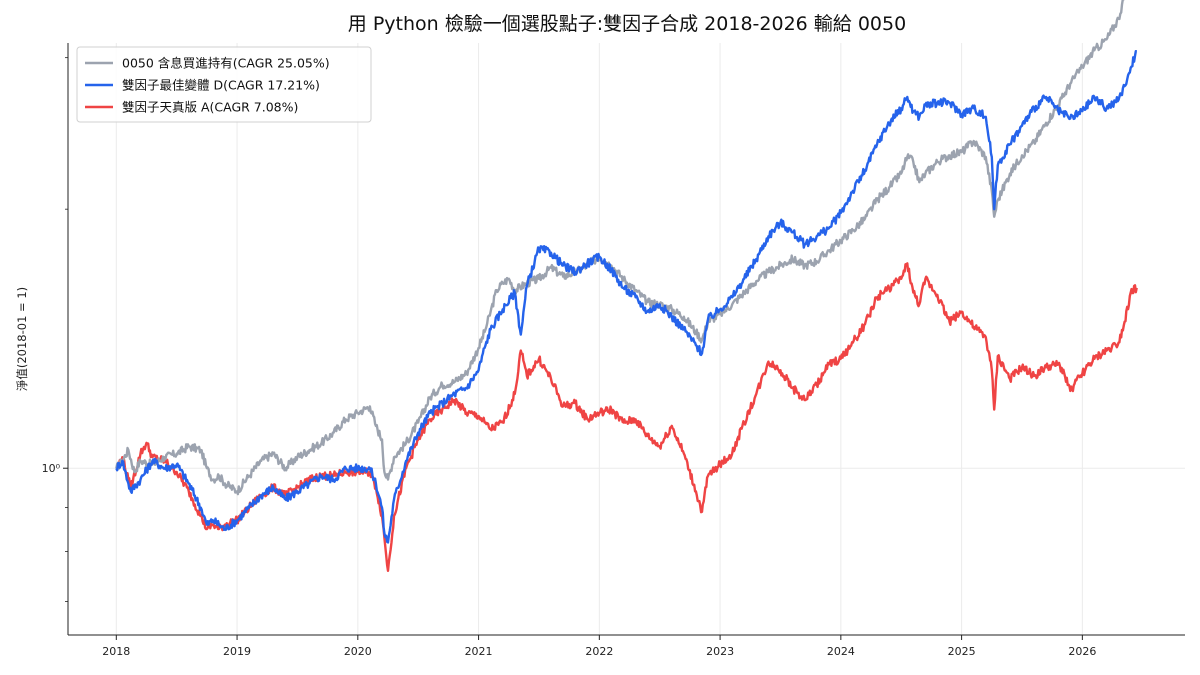 Image resolution: width=1200 pixels, height=675 pixels. I want to click on x-tick-label: 2024, so click(841, 651).